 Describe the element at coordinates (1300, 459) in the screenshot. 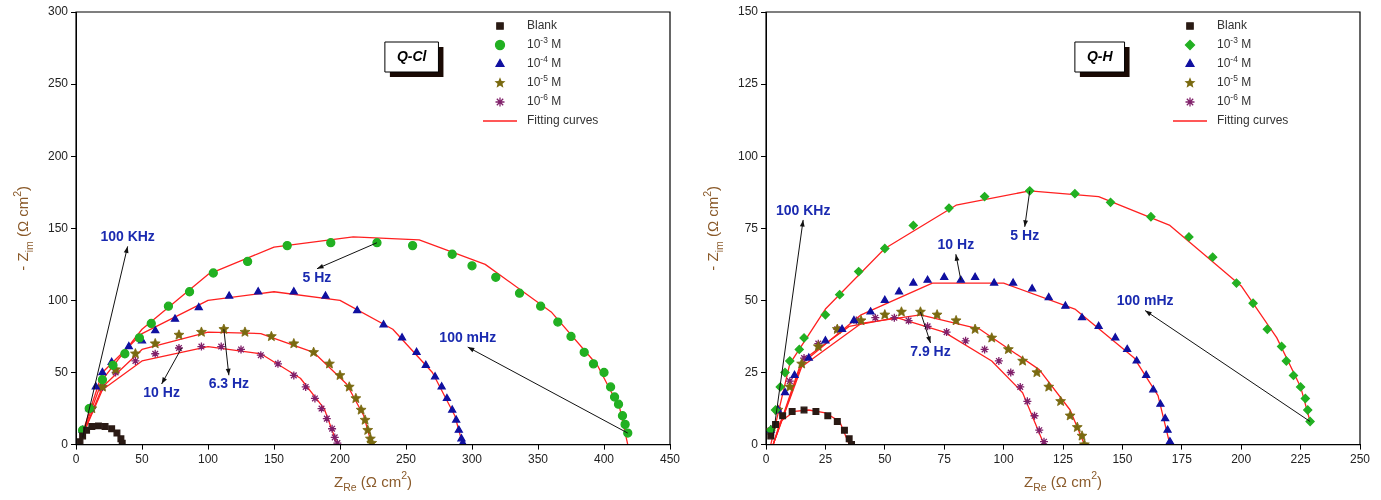

I see `x-tick-label: 225` at that location.